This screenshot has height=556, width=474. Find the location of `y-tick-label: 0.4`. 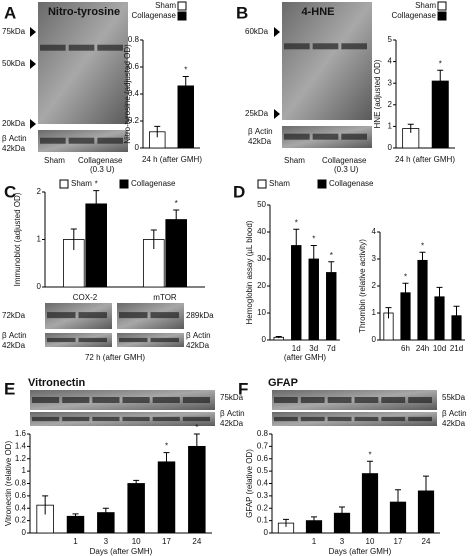

y-tick-label: 0.4 is located at coordinates (263, 483).